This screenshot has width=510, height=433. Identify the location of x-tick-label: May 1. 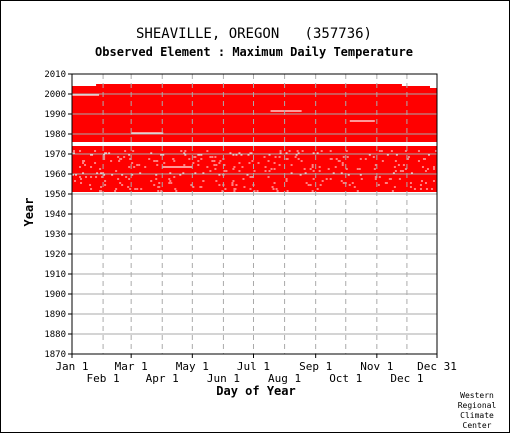
(192, 366).